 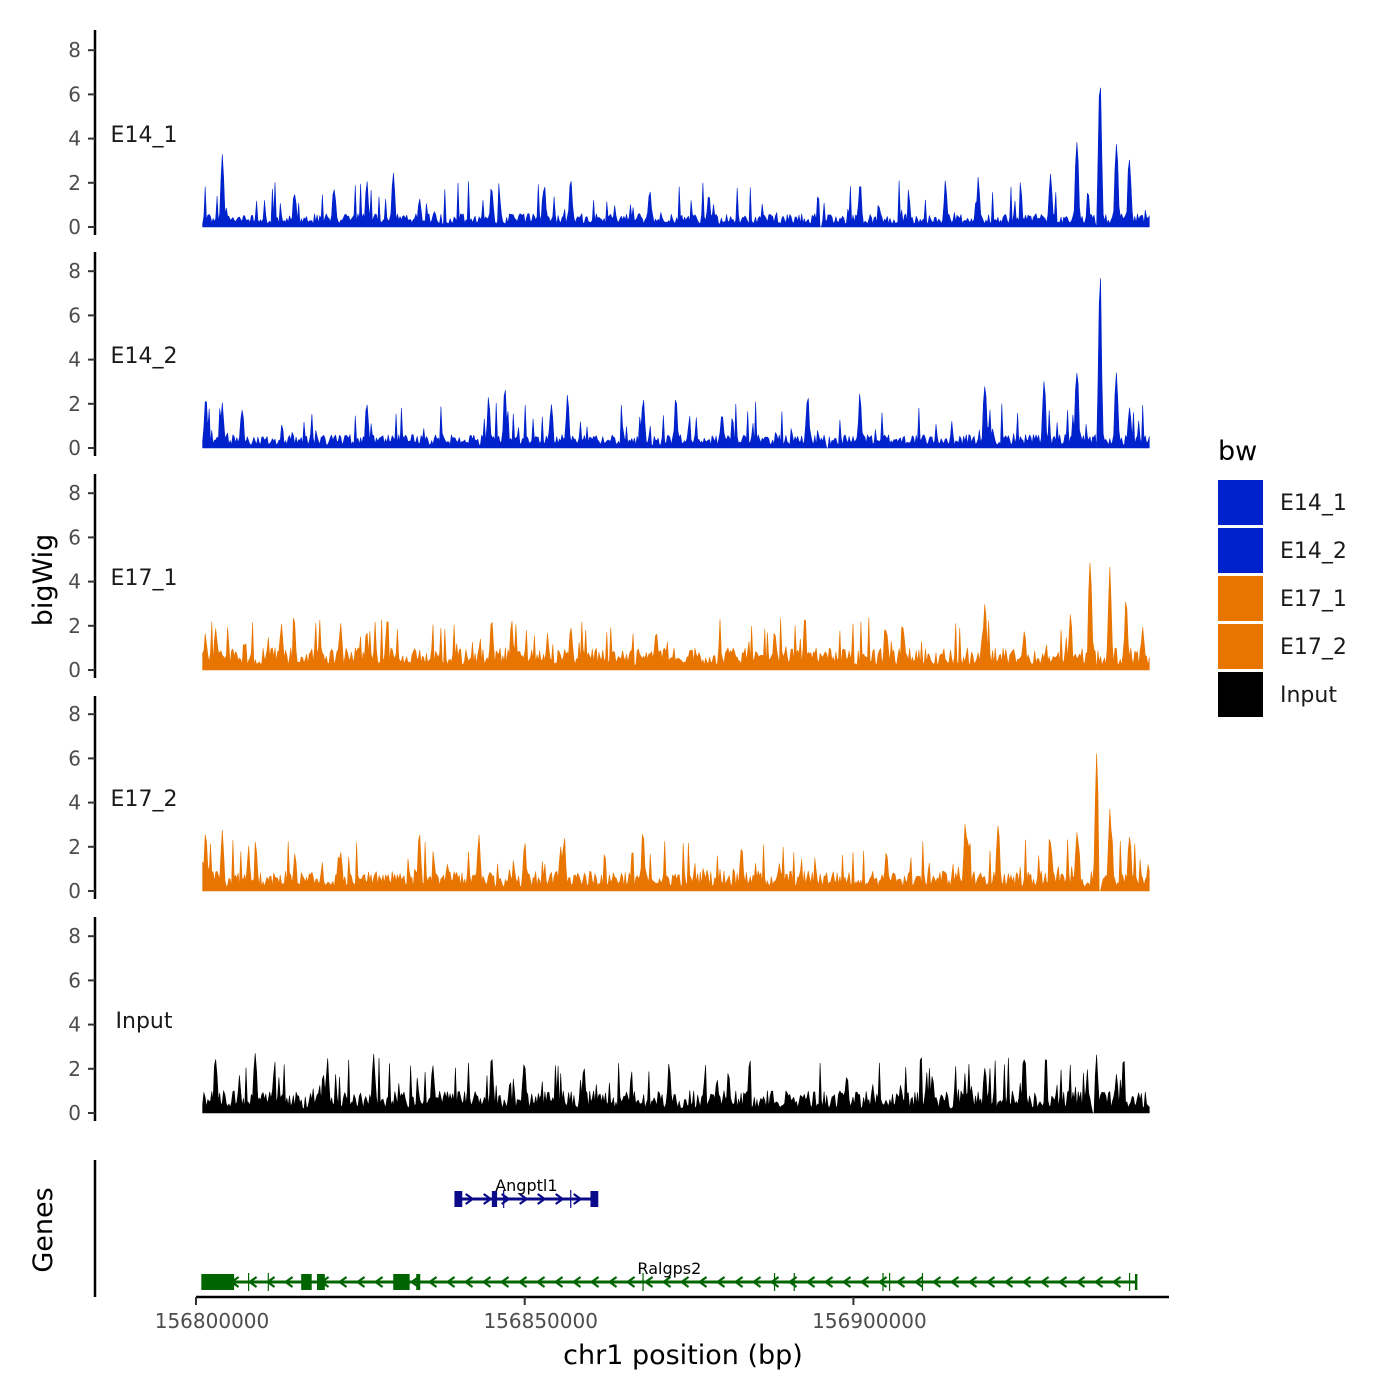 What do you see at coordinates (609, 1021) in the screenshot?
I see `track-Input: 0 2 4 6 8 Input` at bounding box center [609, 1021].